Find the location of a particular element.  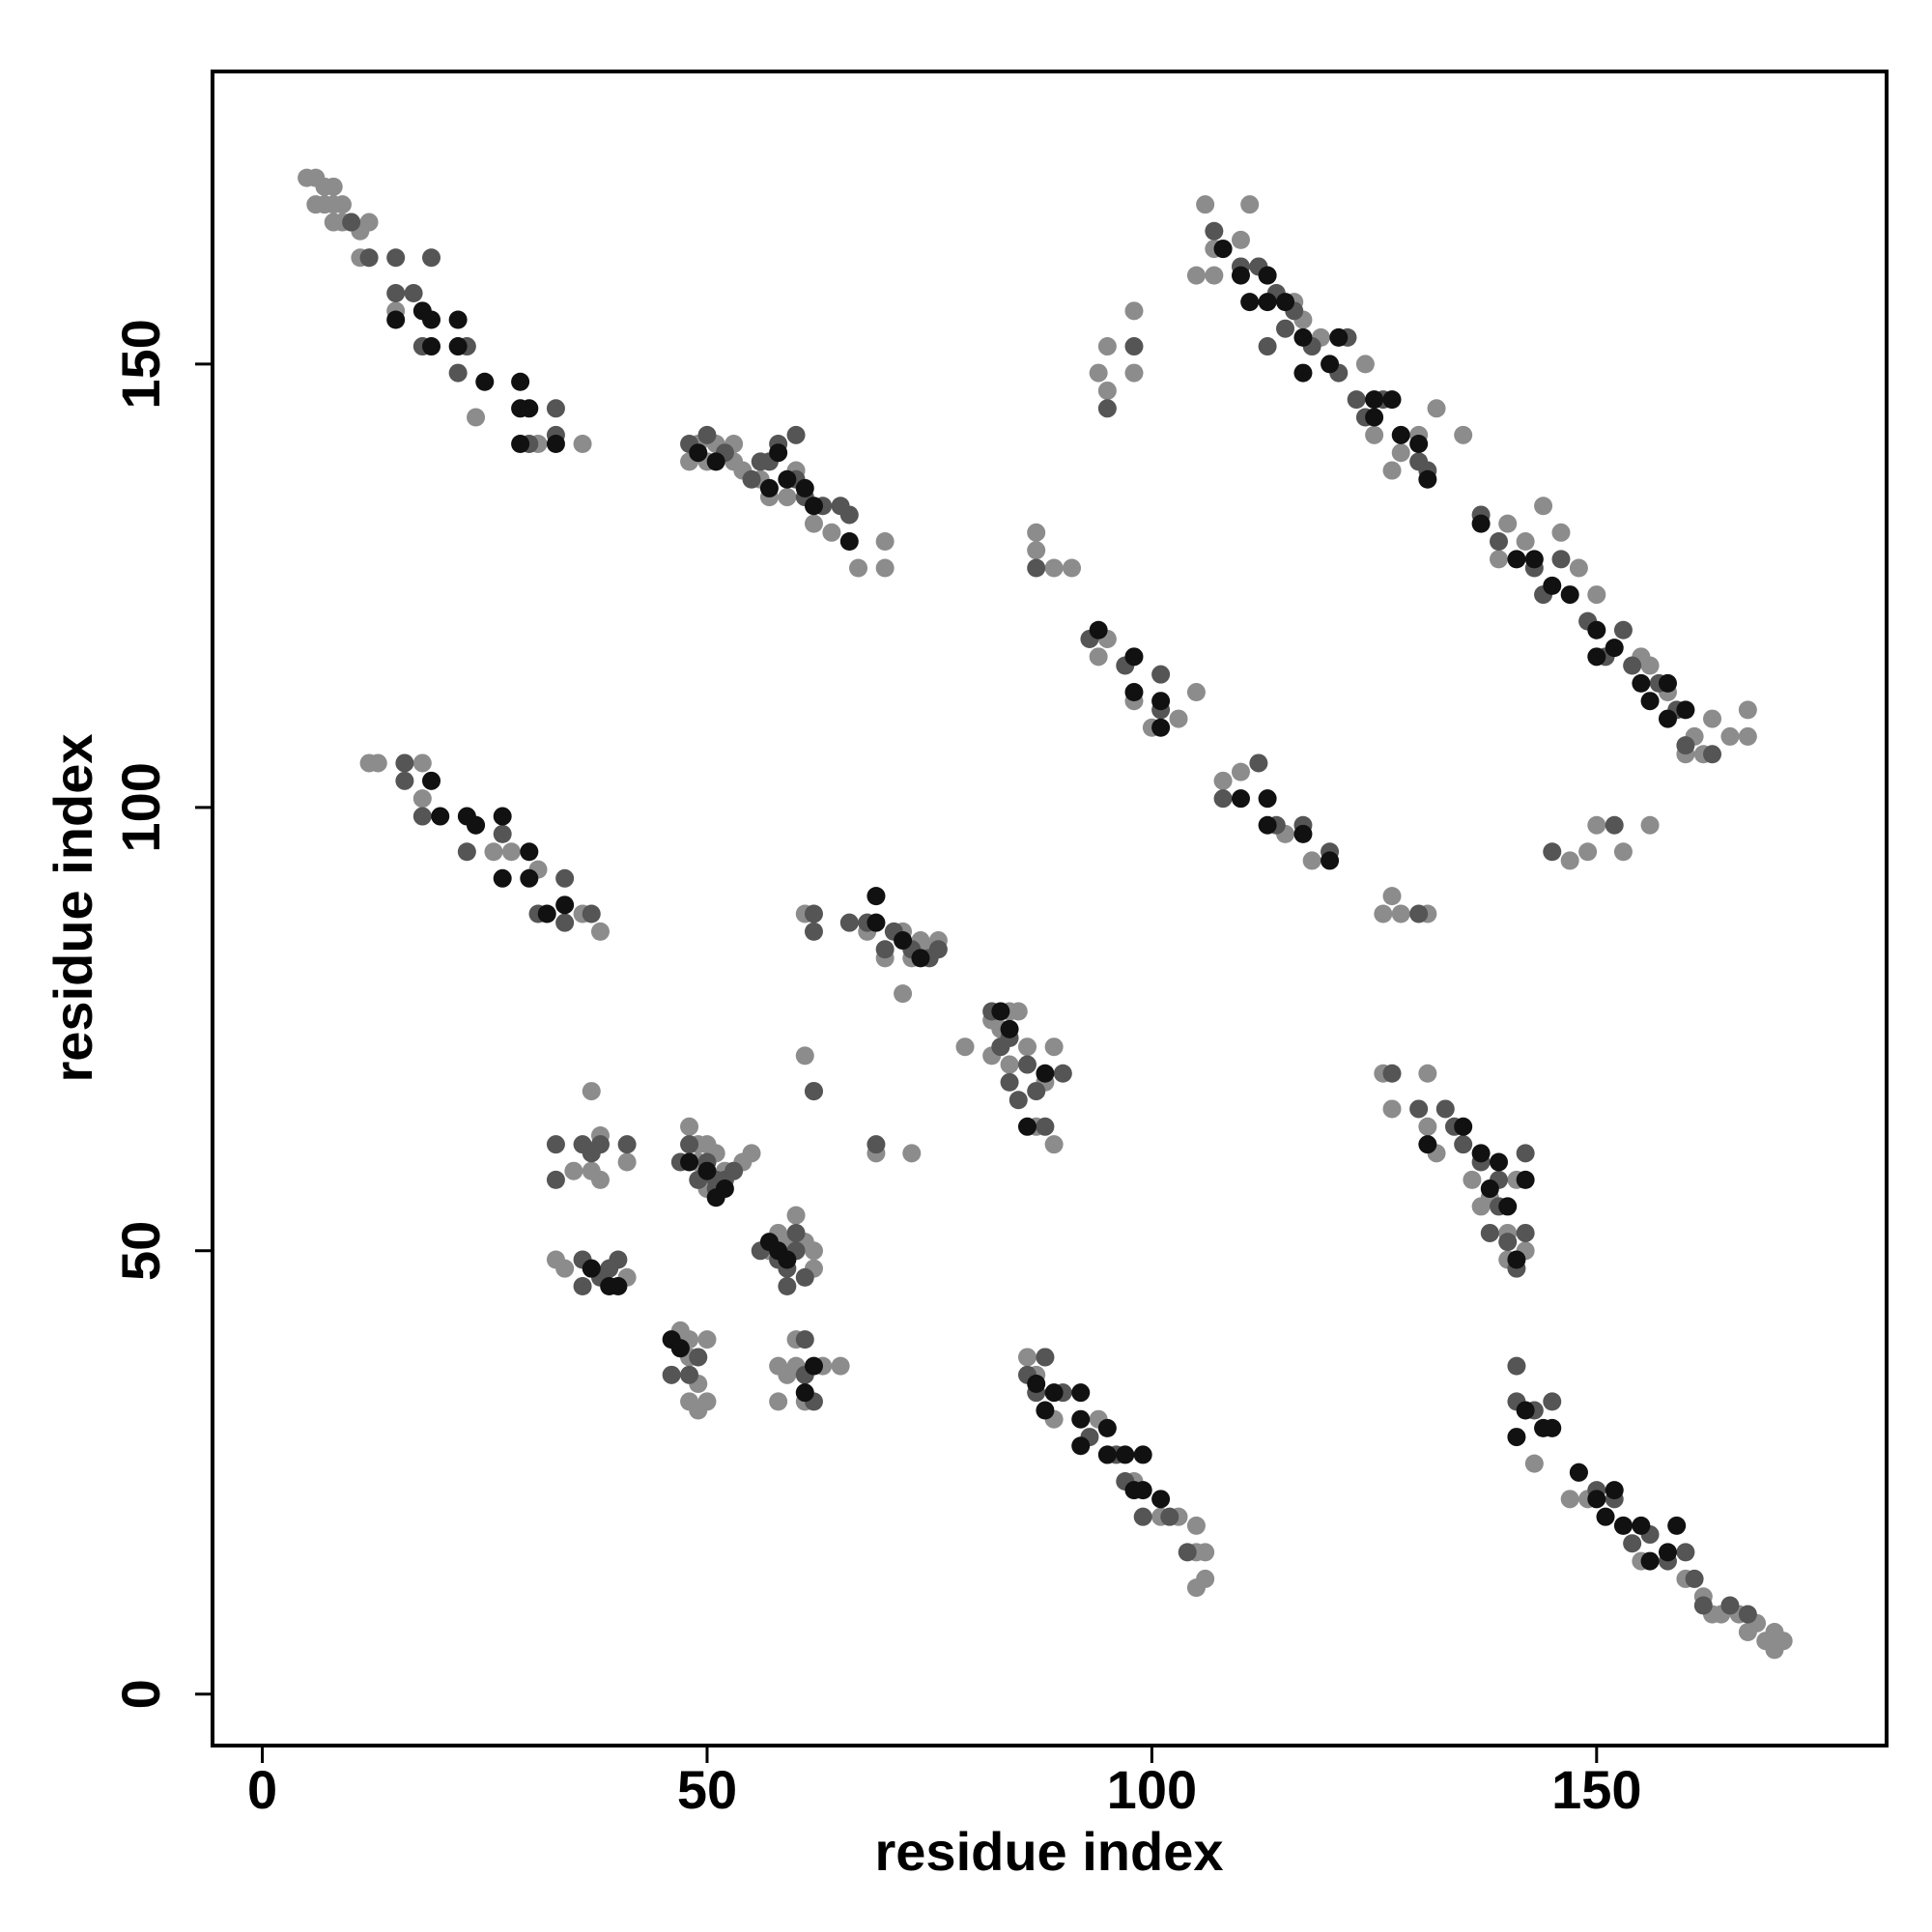

y-tick-label: 150 is located at coordinates (140, 364).